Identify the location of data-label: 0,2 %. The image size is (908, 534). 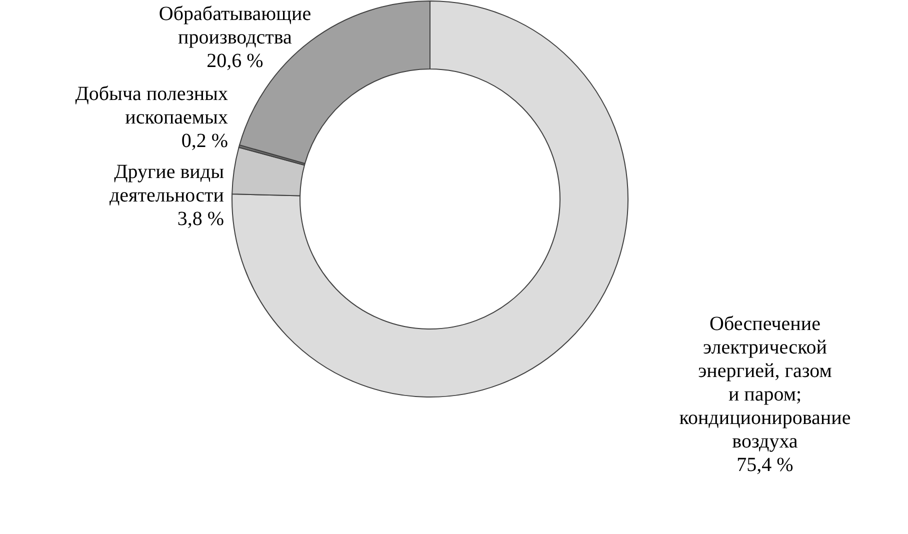
(204, 141).